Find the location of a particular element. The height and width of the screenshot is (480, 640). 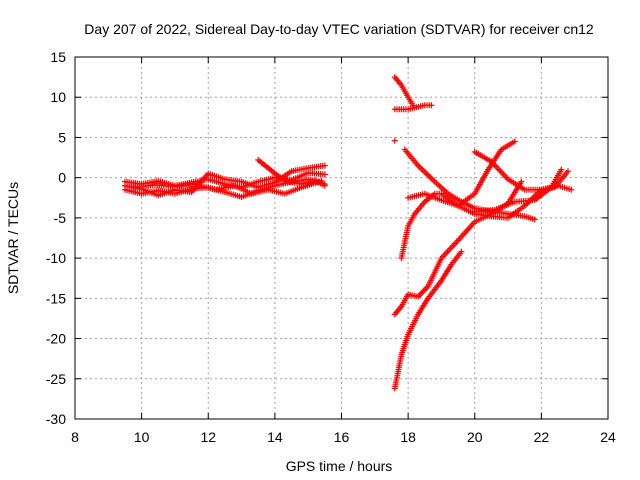

y-tick-label: -25 is located at coordinates (56, 379).